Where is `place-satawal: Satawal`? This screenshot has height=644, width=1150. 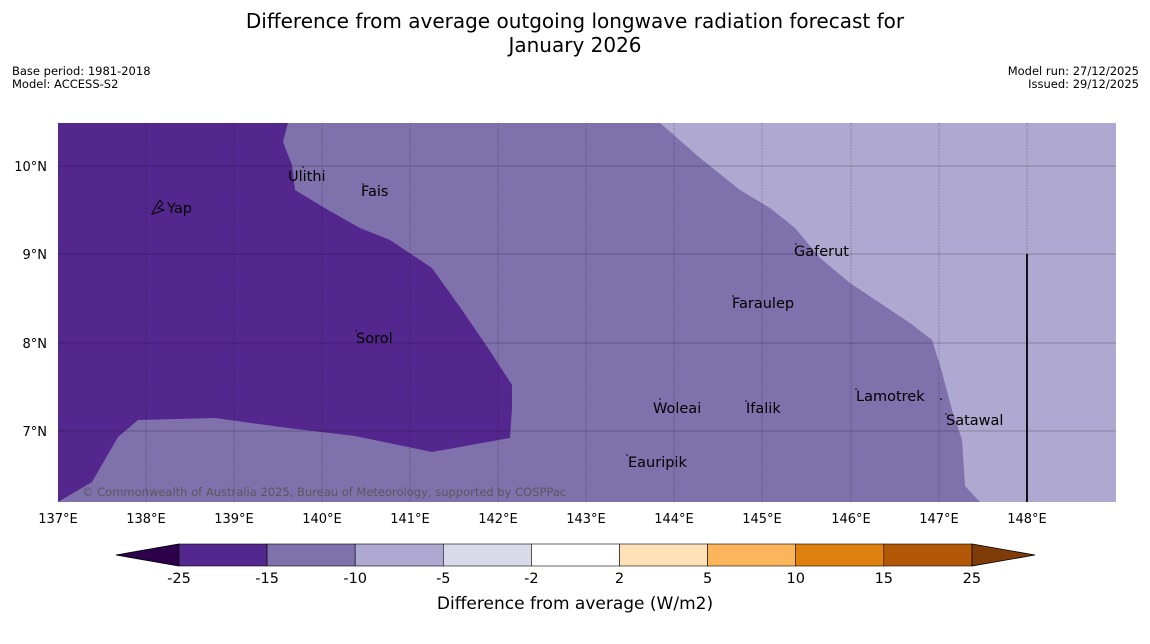
place-satawal: Satawal is located at coordinates (974, 421).